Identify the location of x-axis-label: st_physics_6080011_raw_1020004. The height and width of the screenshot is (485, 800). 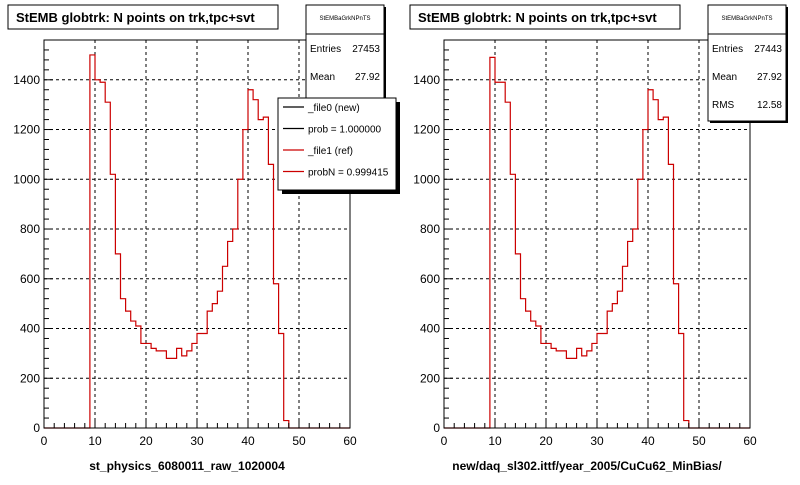
(187, 466).